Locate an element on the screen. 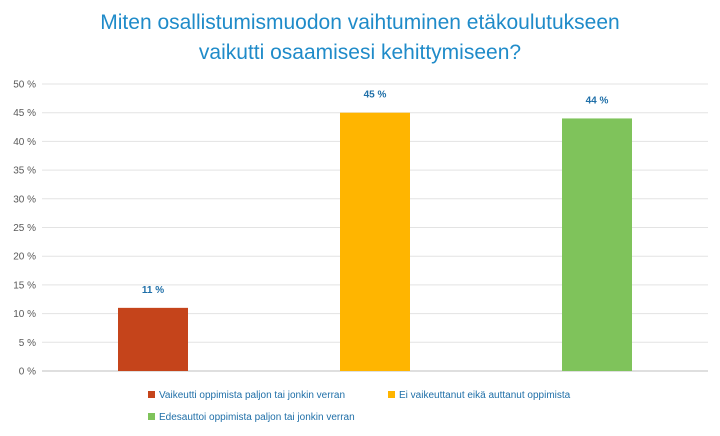 Image resolution: width=720 pixels, height=436 pixels. y-tick-label-5: 5 % is located at coordinates (27, 343).